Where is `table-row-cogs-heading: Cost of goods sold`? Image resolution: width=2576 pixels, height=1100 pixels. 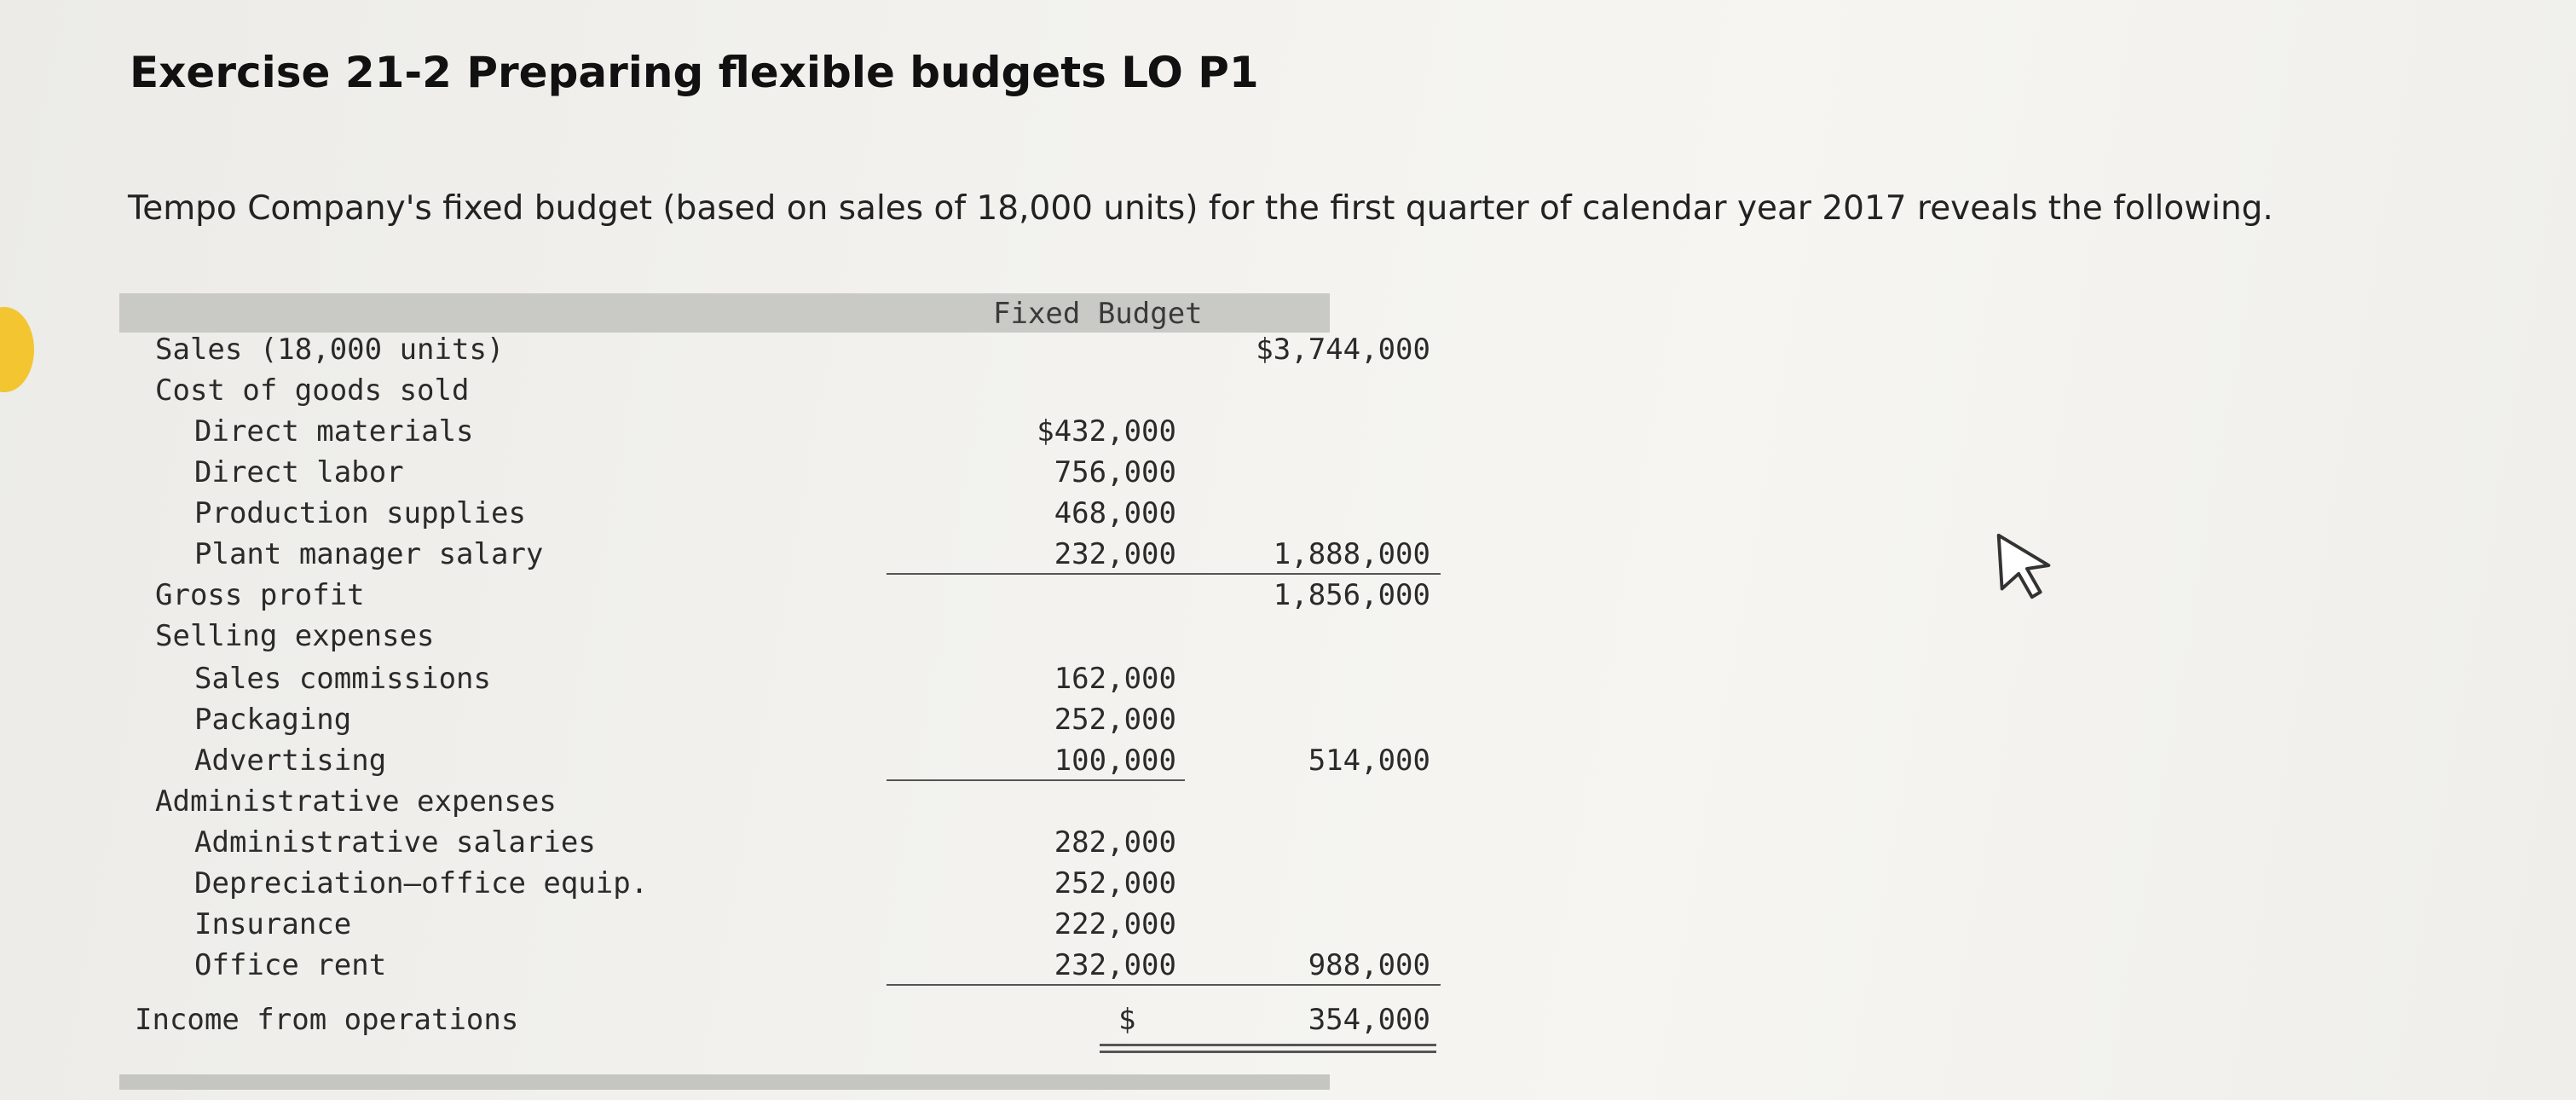 table-row-cogs-heading: Cost of goods sold is located at coordinates (724, 390).